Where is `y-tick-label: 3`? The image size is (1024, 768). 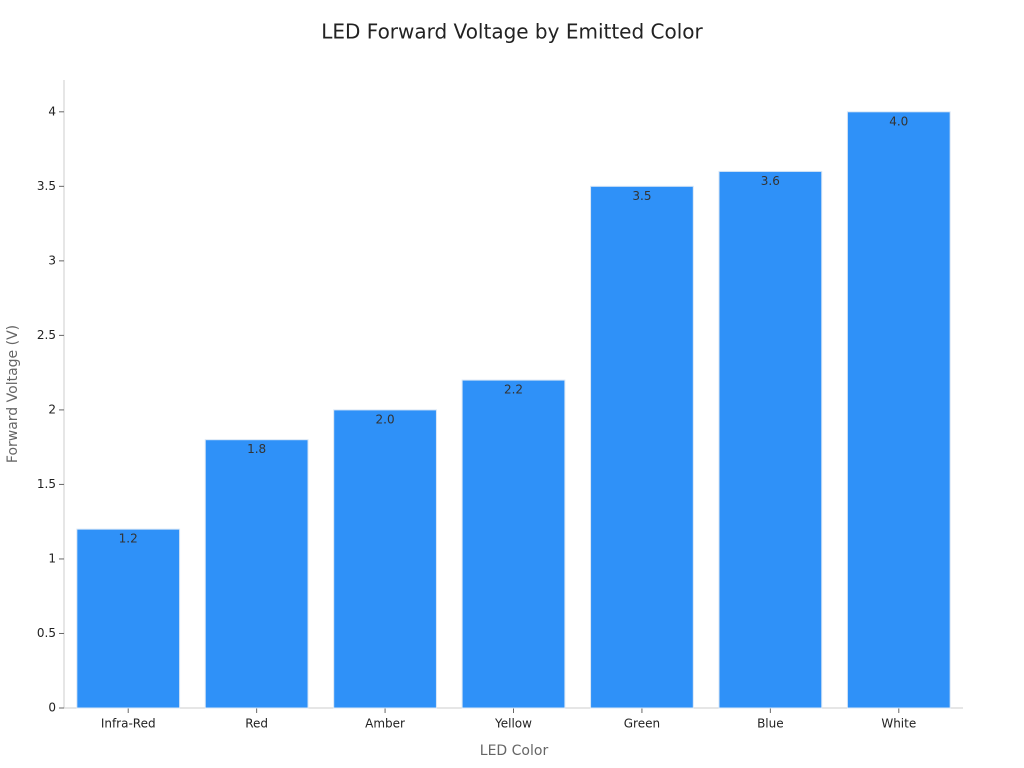 y-tick-label: 3 is located at coordinates (52, 260).